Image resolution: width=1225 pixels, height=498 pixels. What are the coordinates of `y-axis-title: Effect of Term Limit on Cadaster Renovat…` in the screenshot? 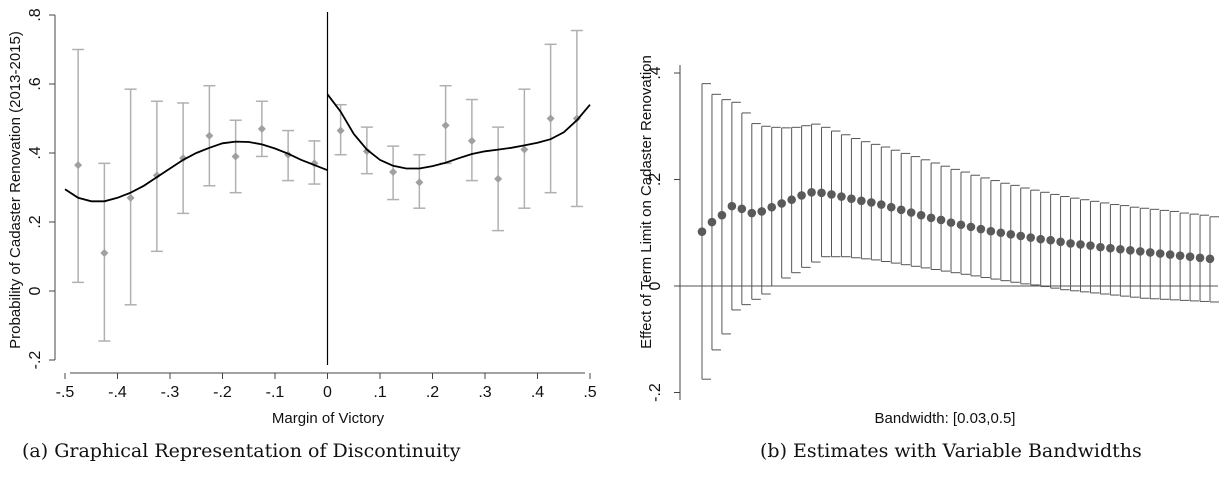 It's located at (646, 202).